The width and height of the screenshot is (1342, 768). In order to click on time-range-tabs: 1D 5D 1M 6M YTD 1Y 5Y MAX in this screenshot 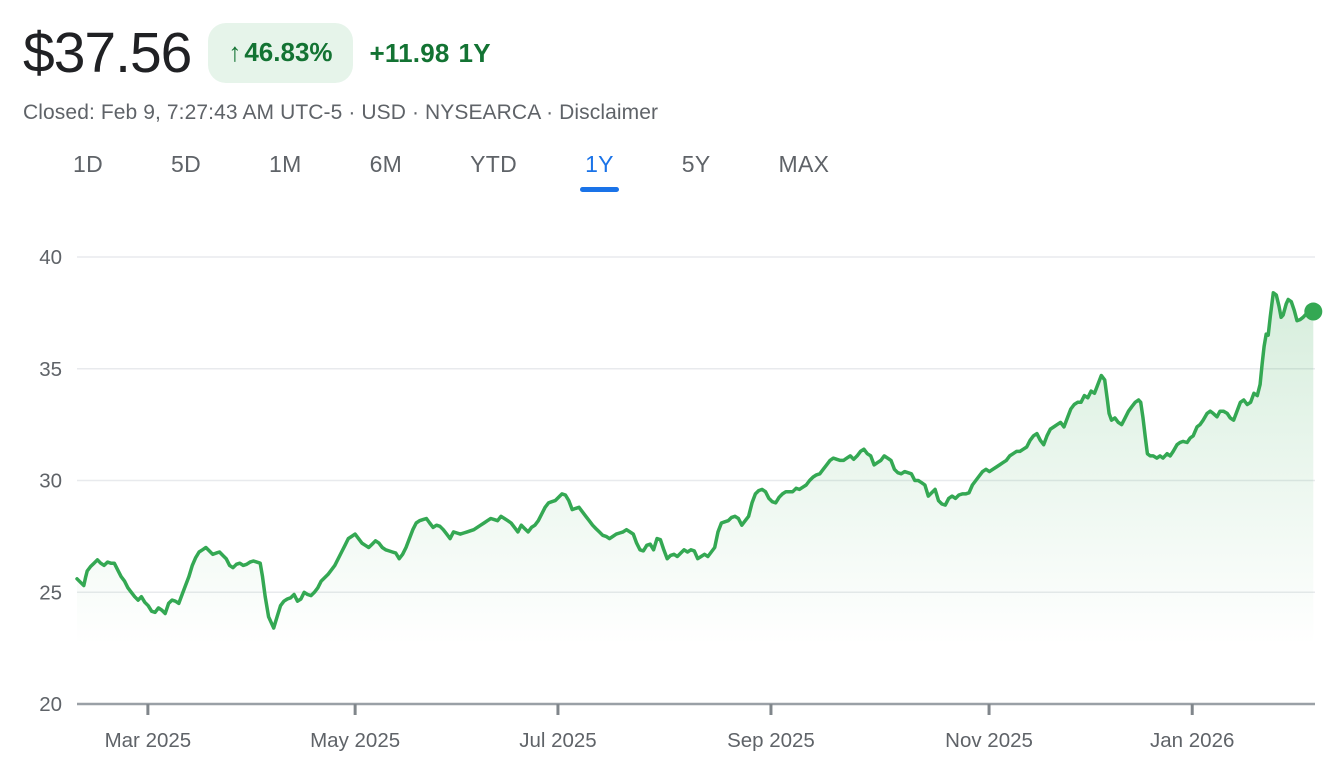, I will do `click(707, 172)`.